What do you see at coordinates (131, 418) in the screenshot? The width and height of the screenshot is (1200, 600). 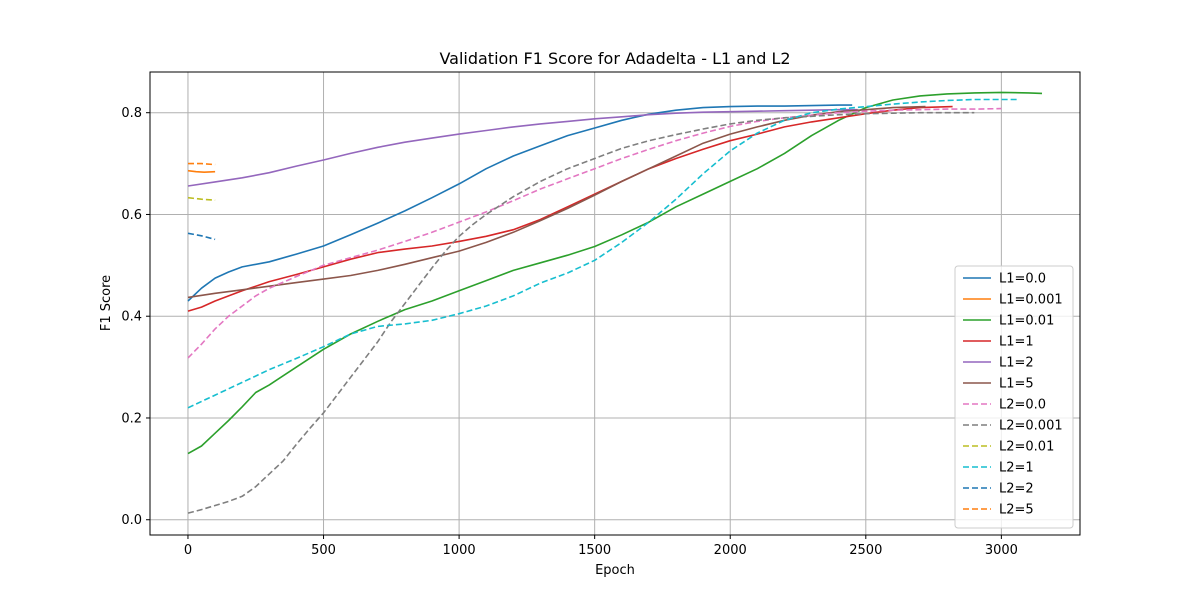 I see `y-tick-label: 0.2` at bounding box center [131, 418].